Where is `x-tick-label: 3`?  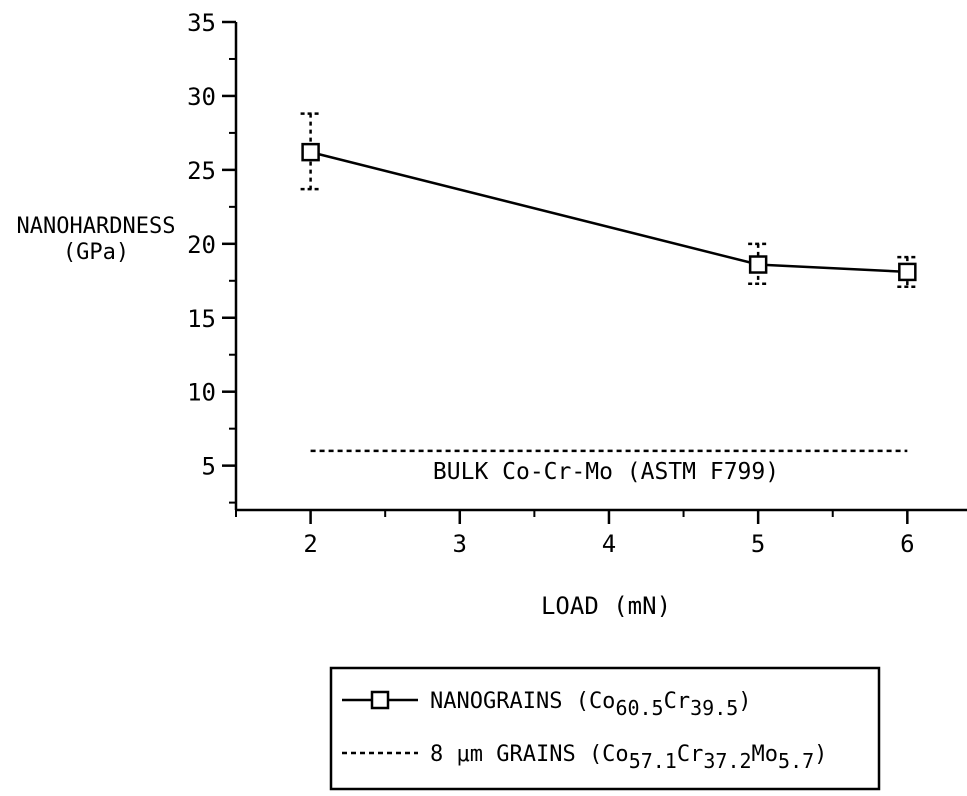
x-tick-label: 3 is located at coordinates (460, 544).